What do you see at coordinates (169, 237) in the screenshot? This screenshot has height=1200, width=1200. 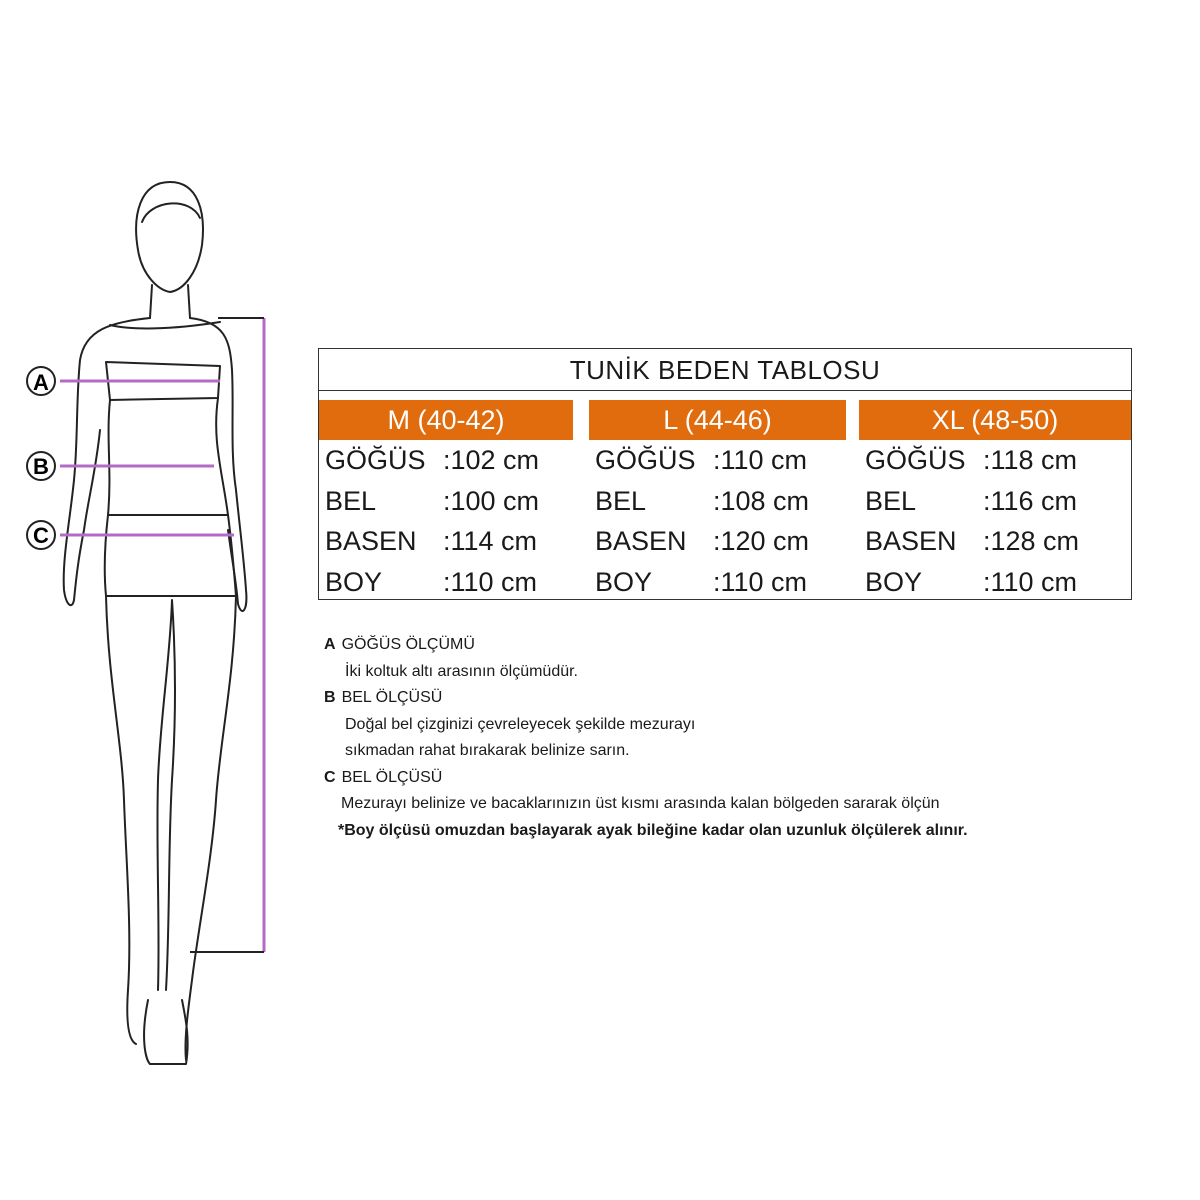 I see `head-outline` at bounding box center [169, 237].